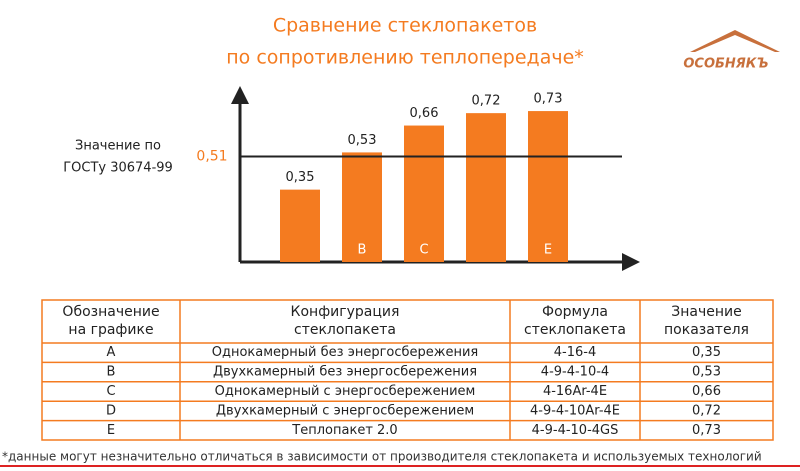  What do you see at coordinates (345, 410) in the screenshot?
I see `table-cell: Двухкамерный с энергосбережением` at bounding box center [345, 410].